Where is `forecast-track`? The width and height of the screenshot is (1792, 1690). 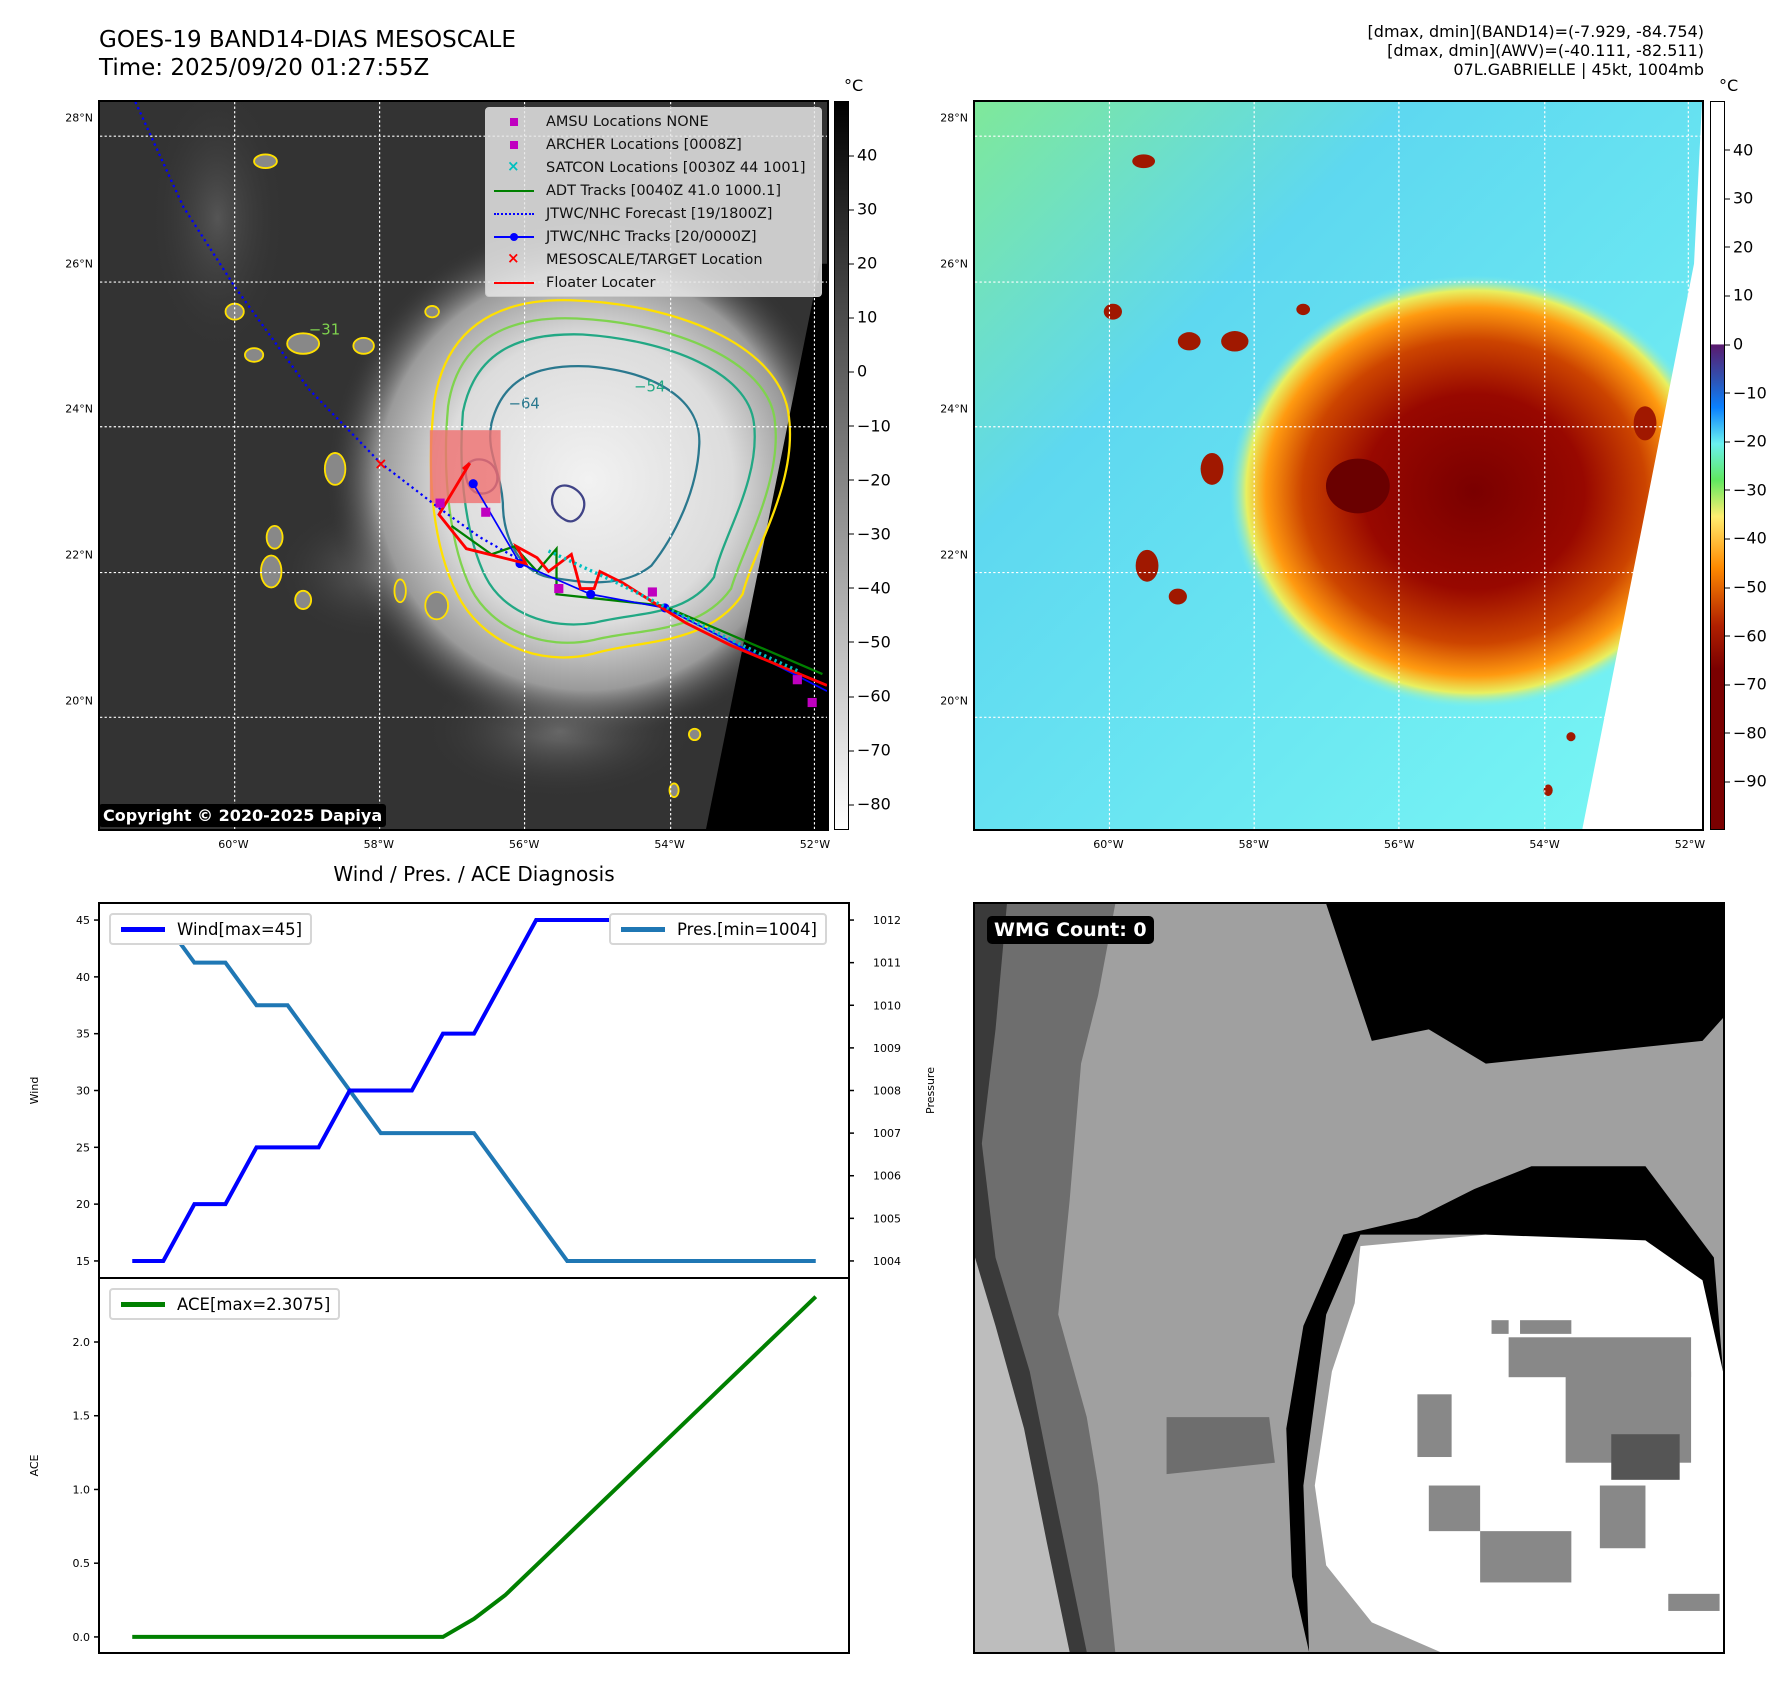
forecast-track is located at coordinates (327, 332).